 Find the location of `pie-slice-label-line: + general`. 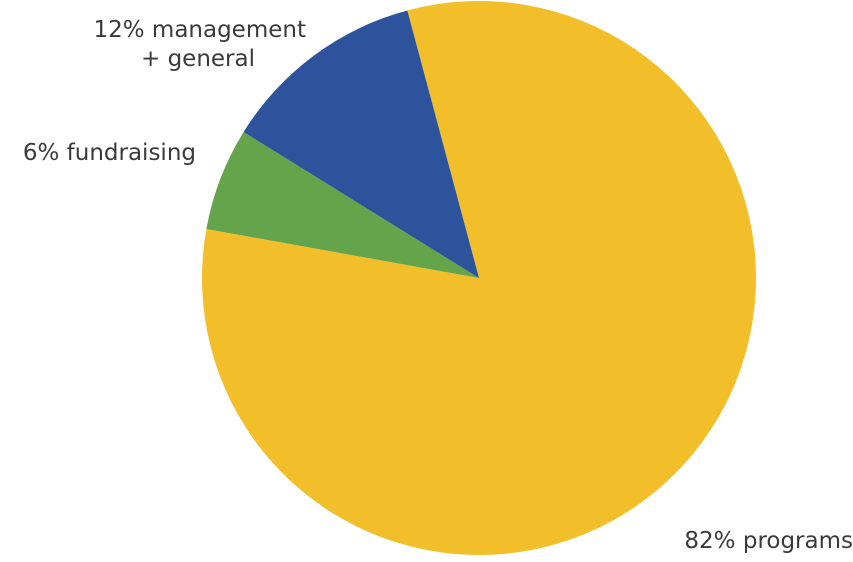

pie-slice-label-line: + general is located at coordinates (198, 59).